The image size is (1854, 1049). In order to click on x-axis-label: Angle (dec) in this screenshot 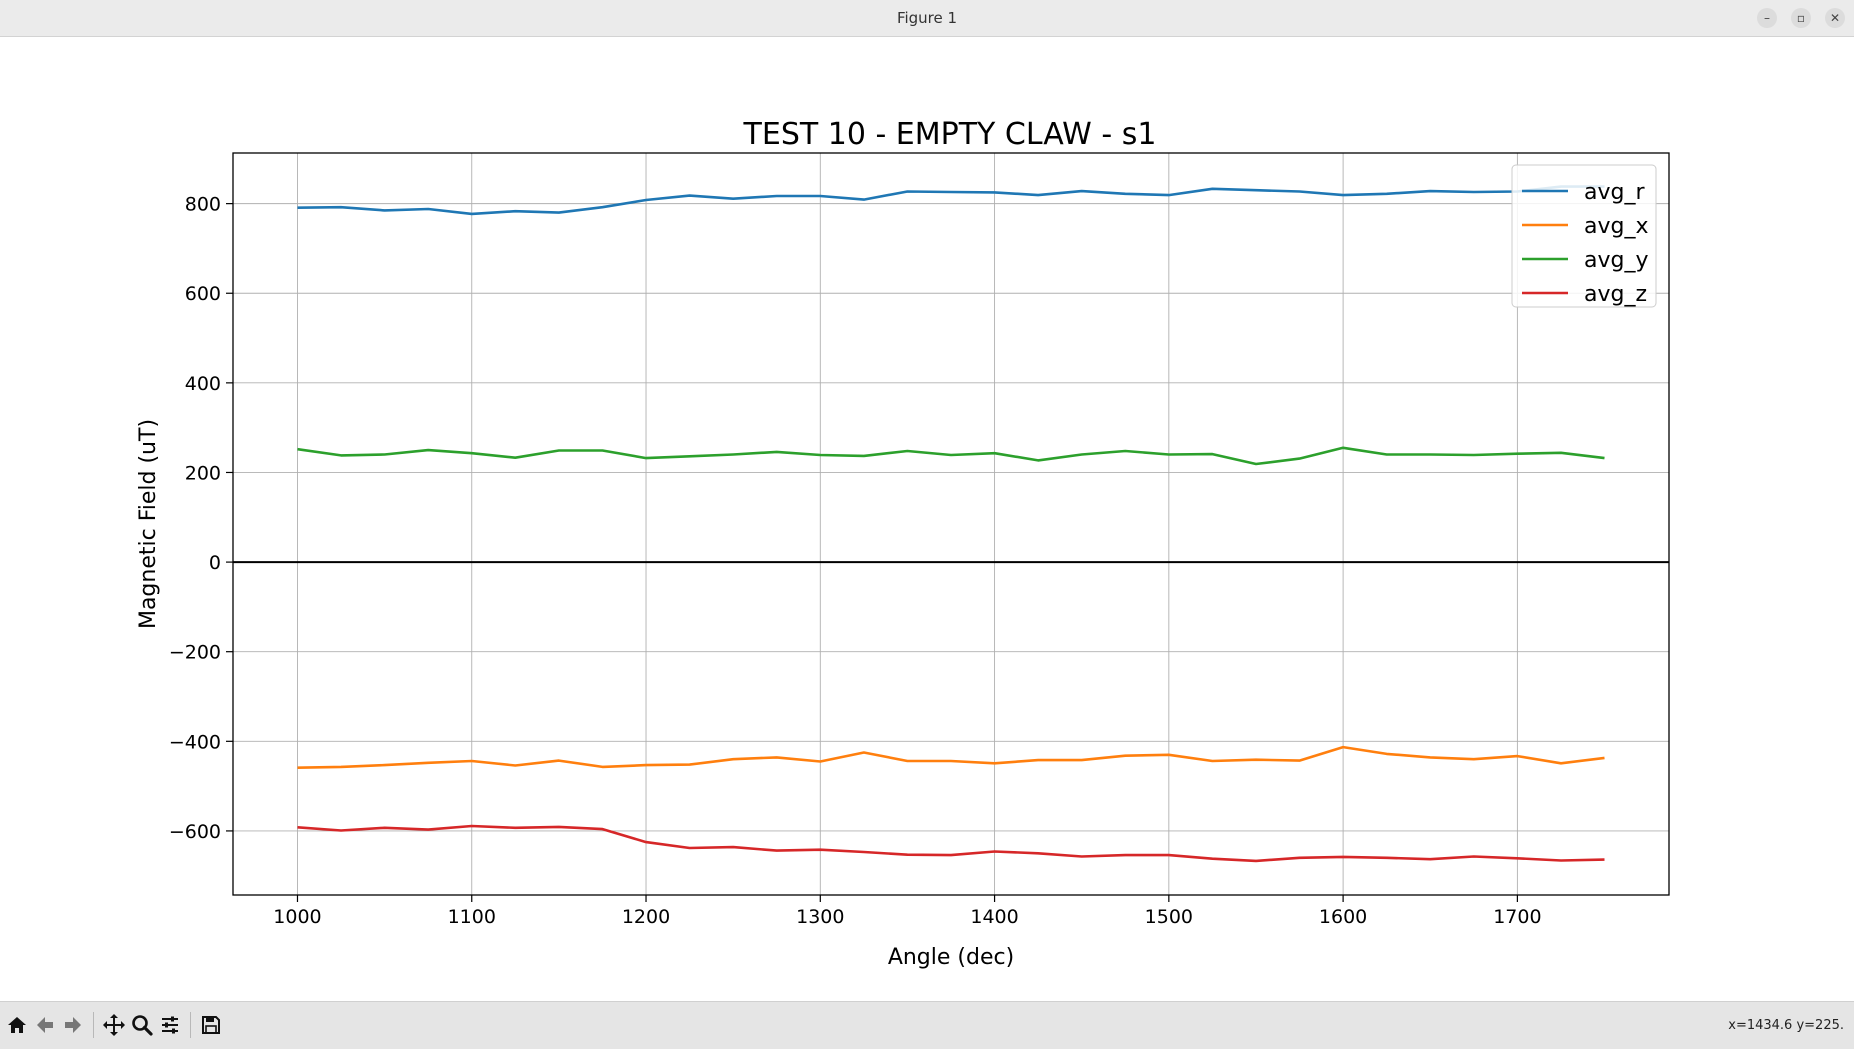, I will do `click(951, 957)`.